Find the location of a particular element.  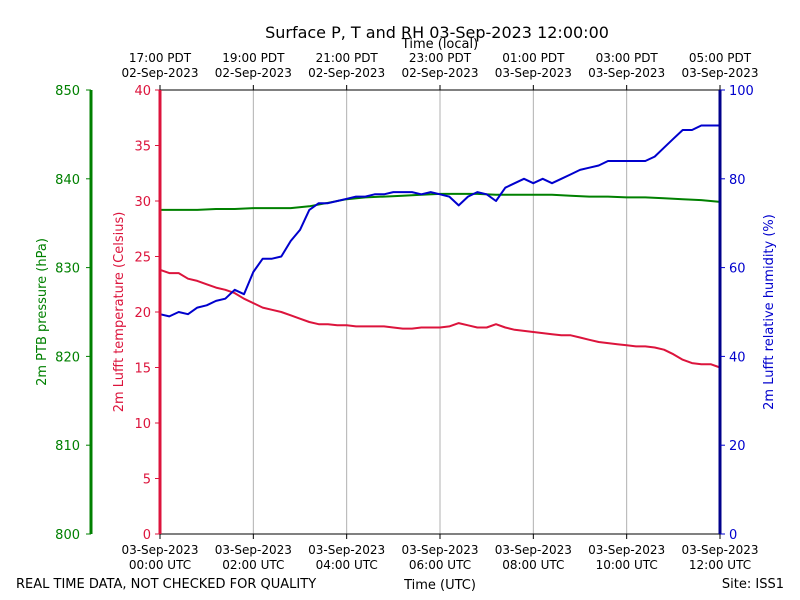

temperature-tick-label: 25 is located at coordinates (142, 258).